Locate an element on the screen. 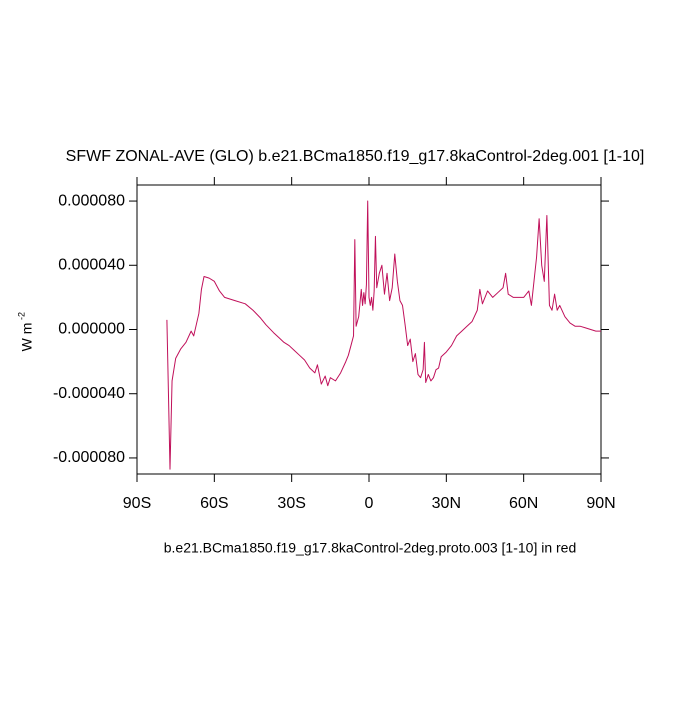 This screenshot has height=705, width=700. y-tick-label: -0.000040 is located at coordinates (89, 393).